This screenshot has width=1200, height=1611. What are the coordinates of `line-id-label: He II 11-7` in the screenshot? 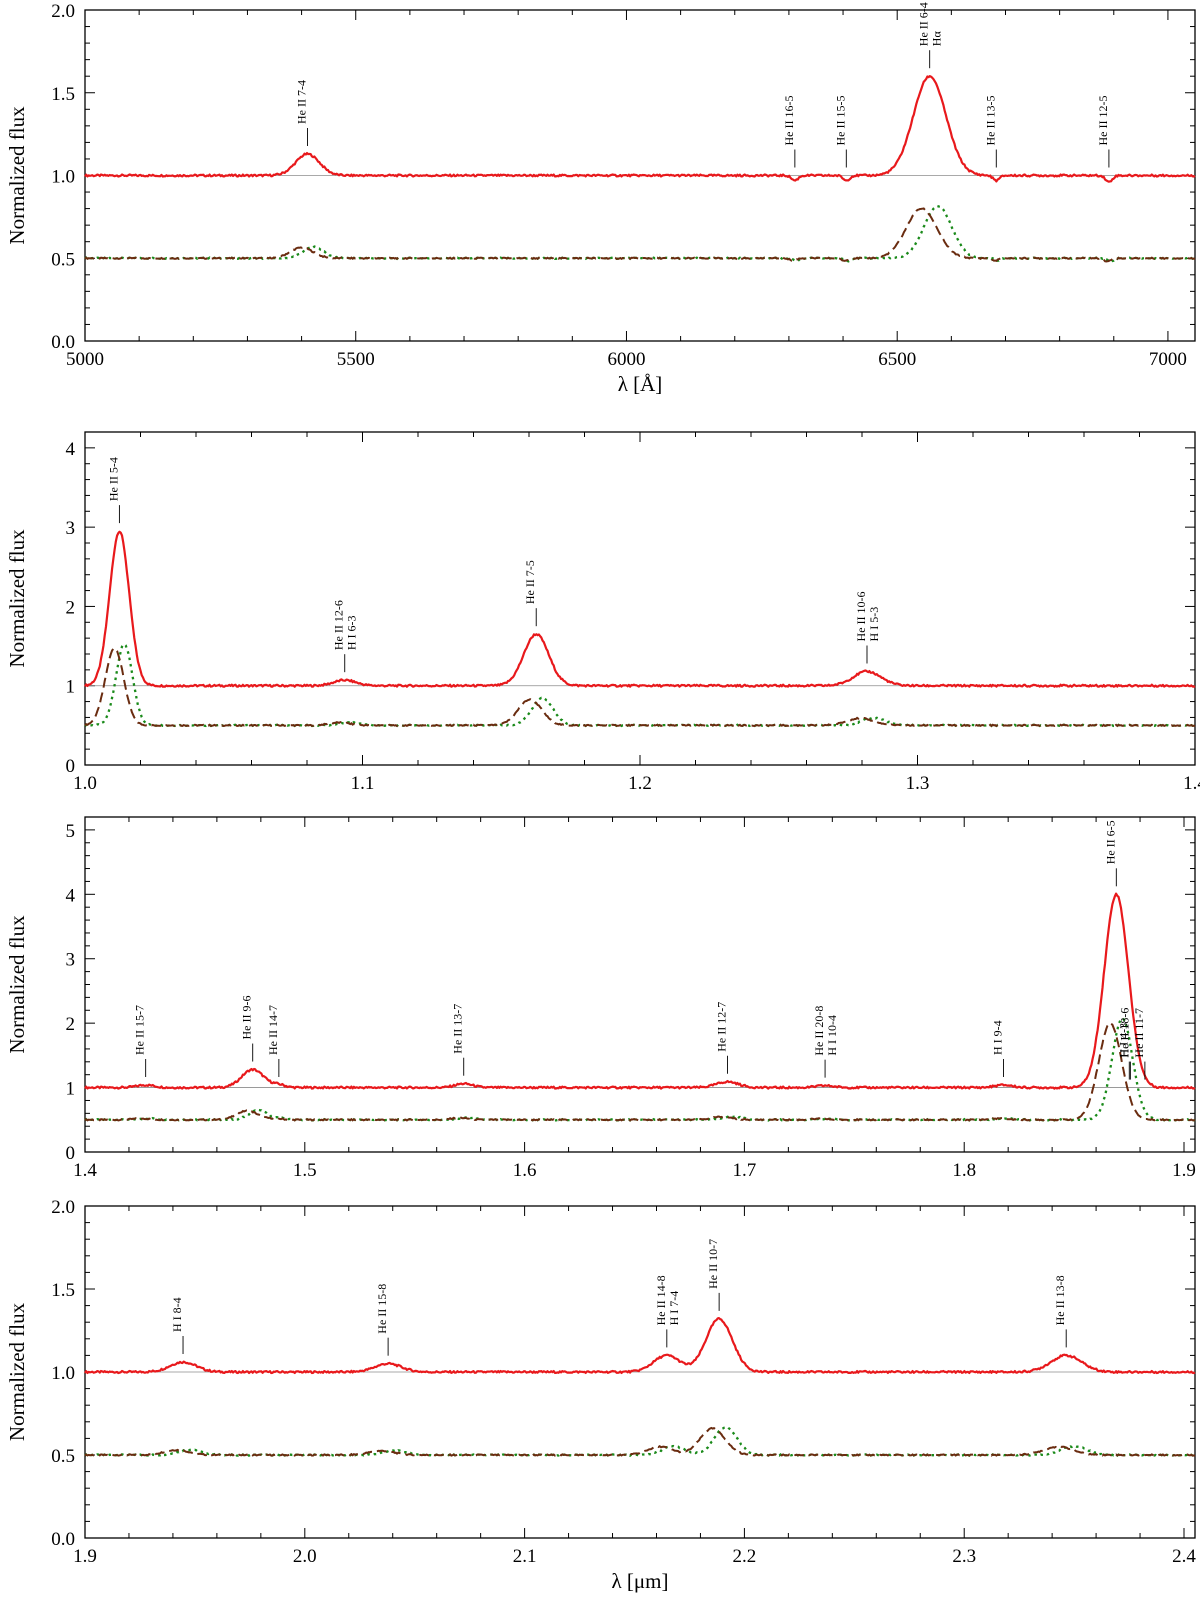 It's located at (1139, 1033).